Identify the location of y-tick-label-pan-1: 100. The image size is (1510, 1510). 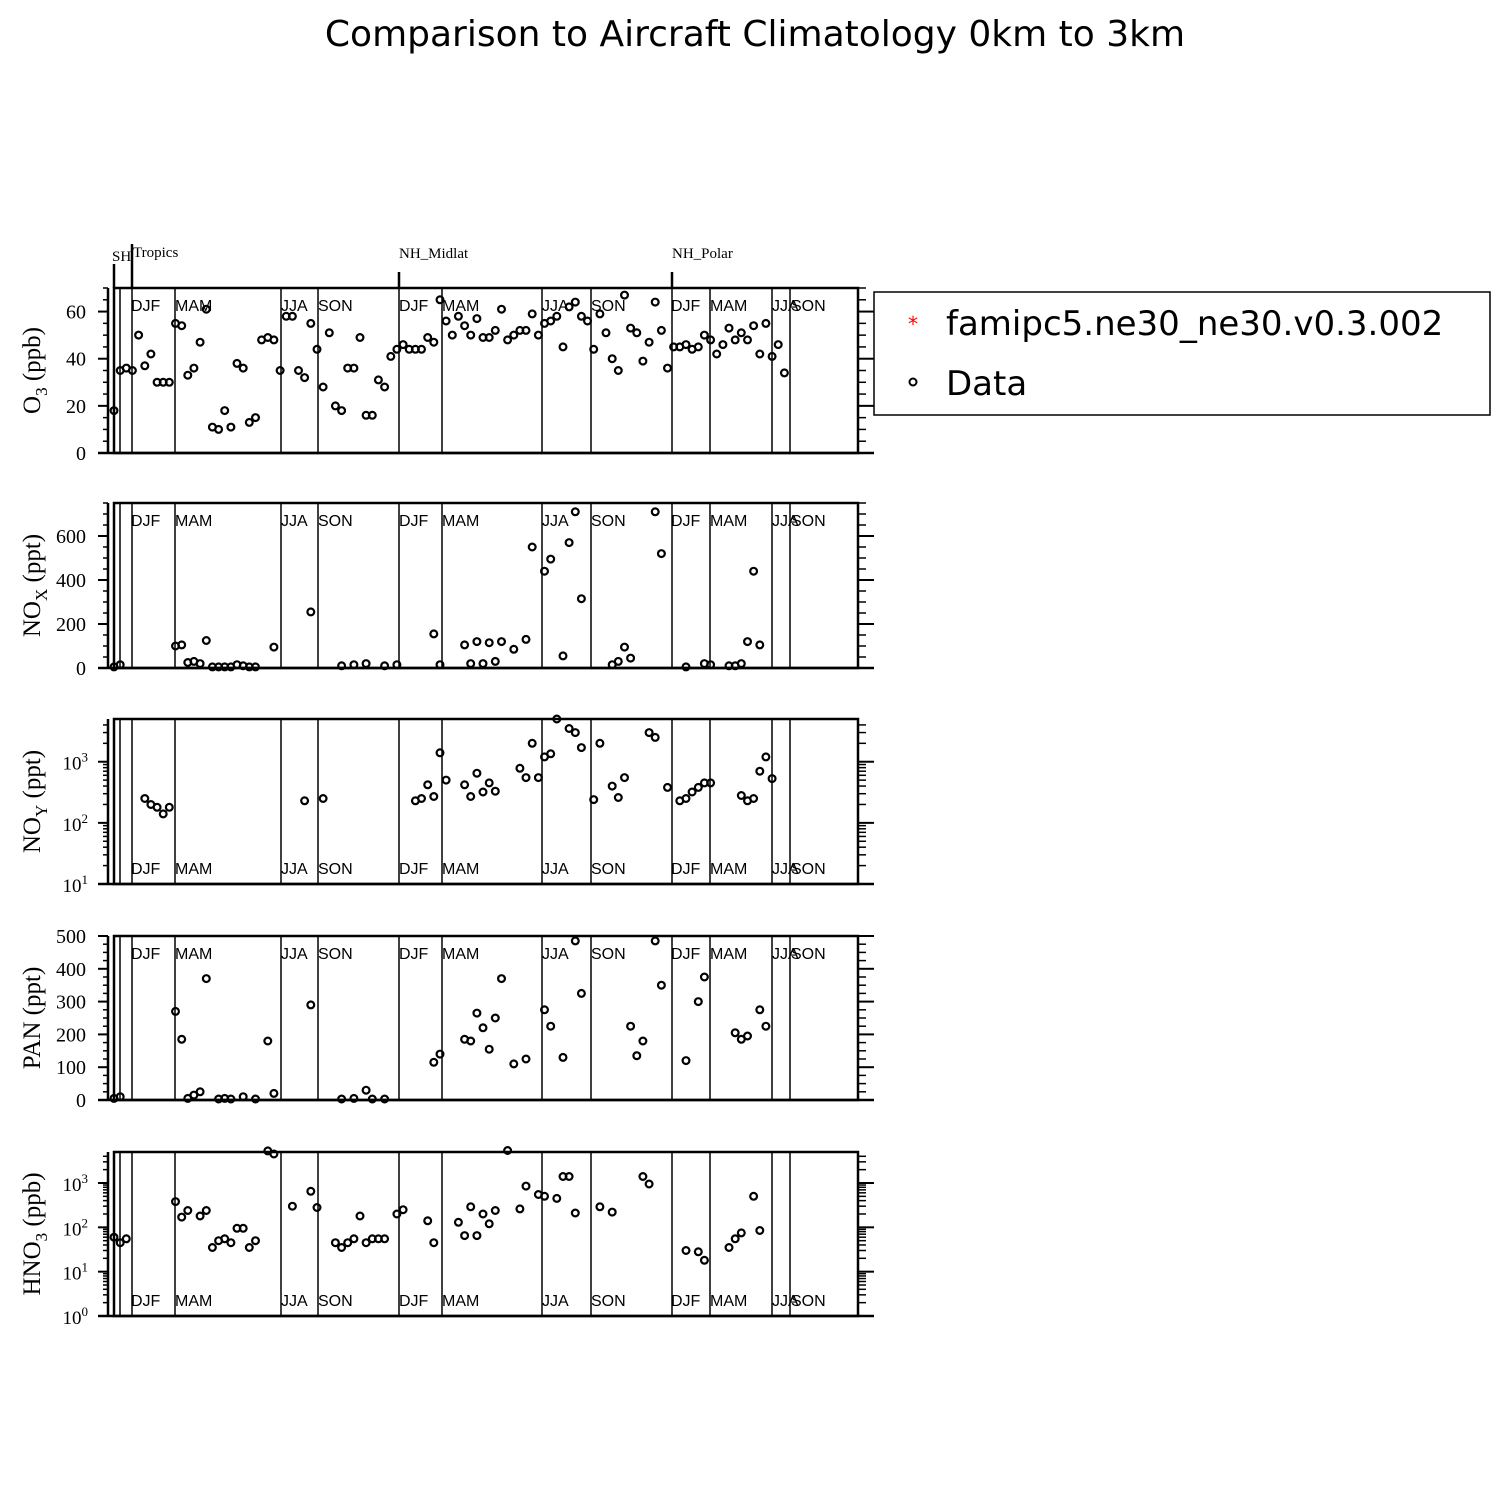
(71, 1068).